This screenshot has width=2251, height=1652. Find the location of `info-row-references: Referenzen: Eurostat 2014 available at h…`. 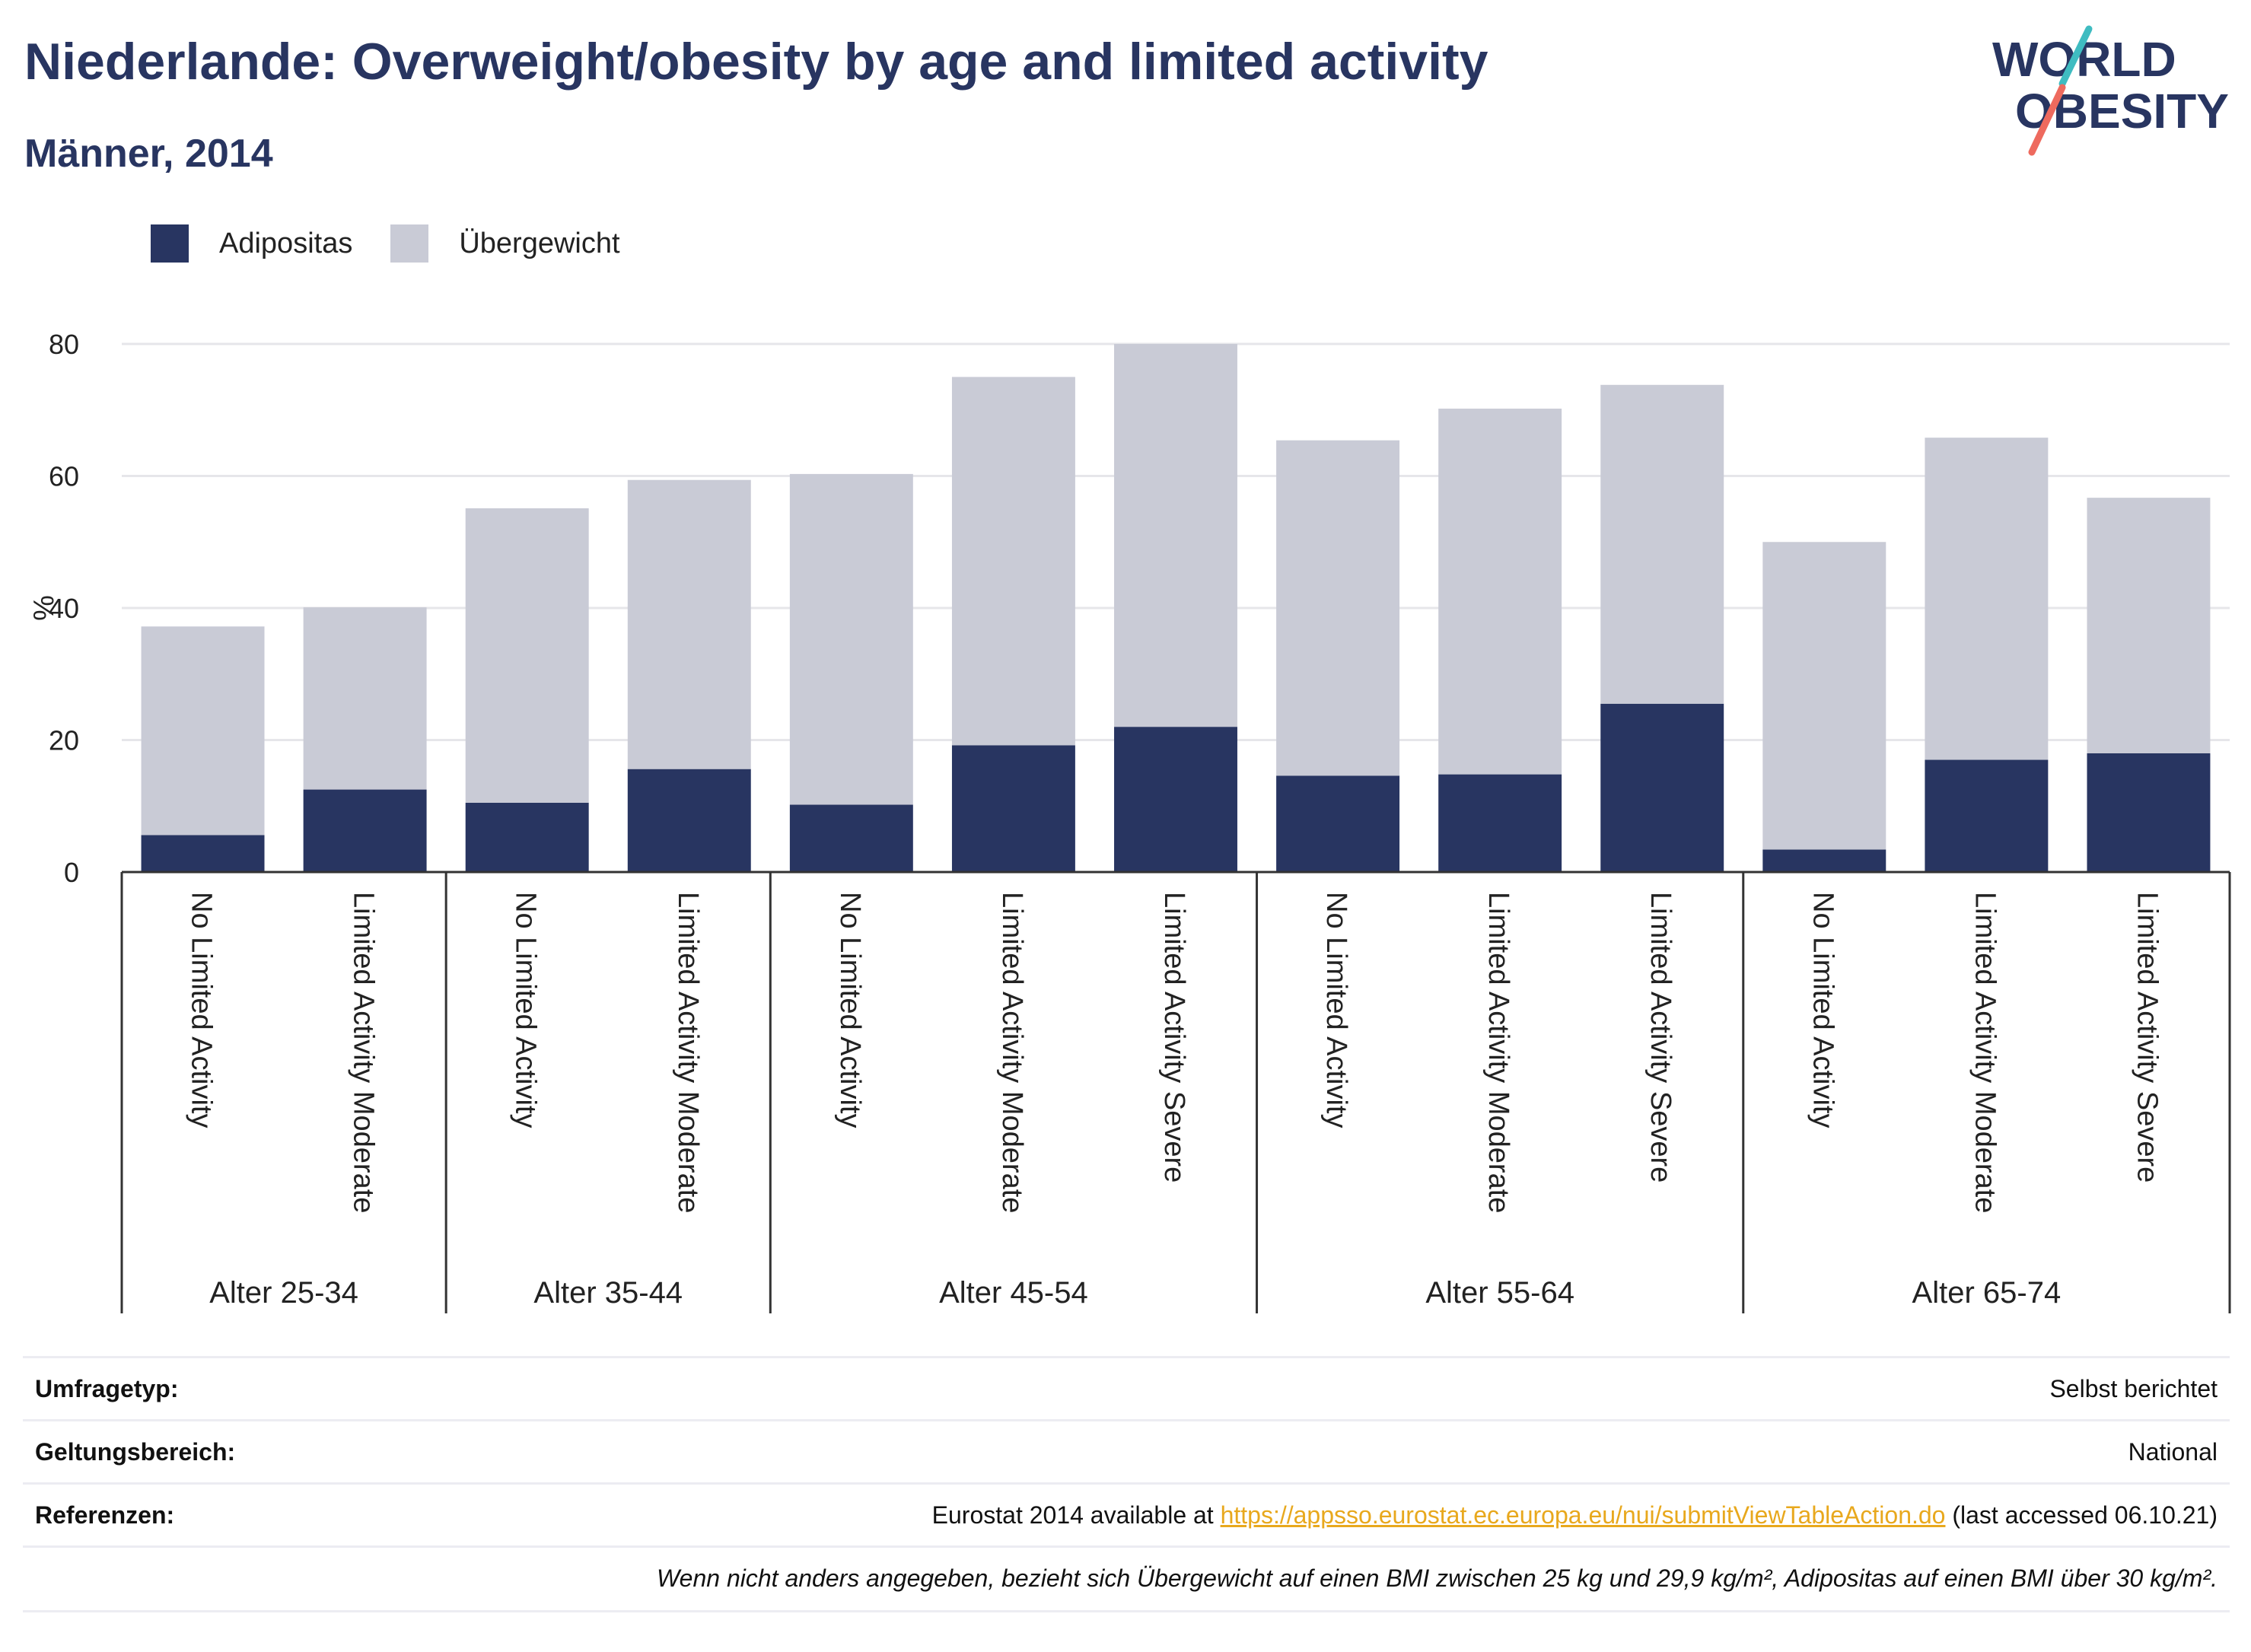

info-row-references: Referenzen: Eurostat 2014 available at h… is located at coordinates (1126, 1513).